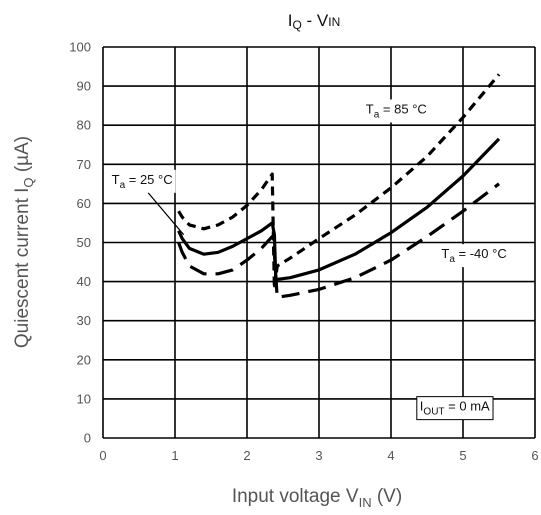 The image size is (541, 515). I want to click on y-tick-label: 10, so click(84, 398).